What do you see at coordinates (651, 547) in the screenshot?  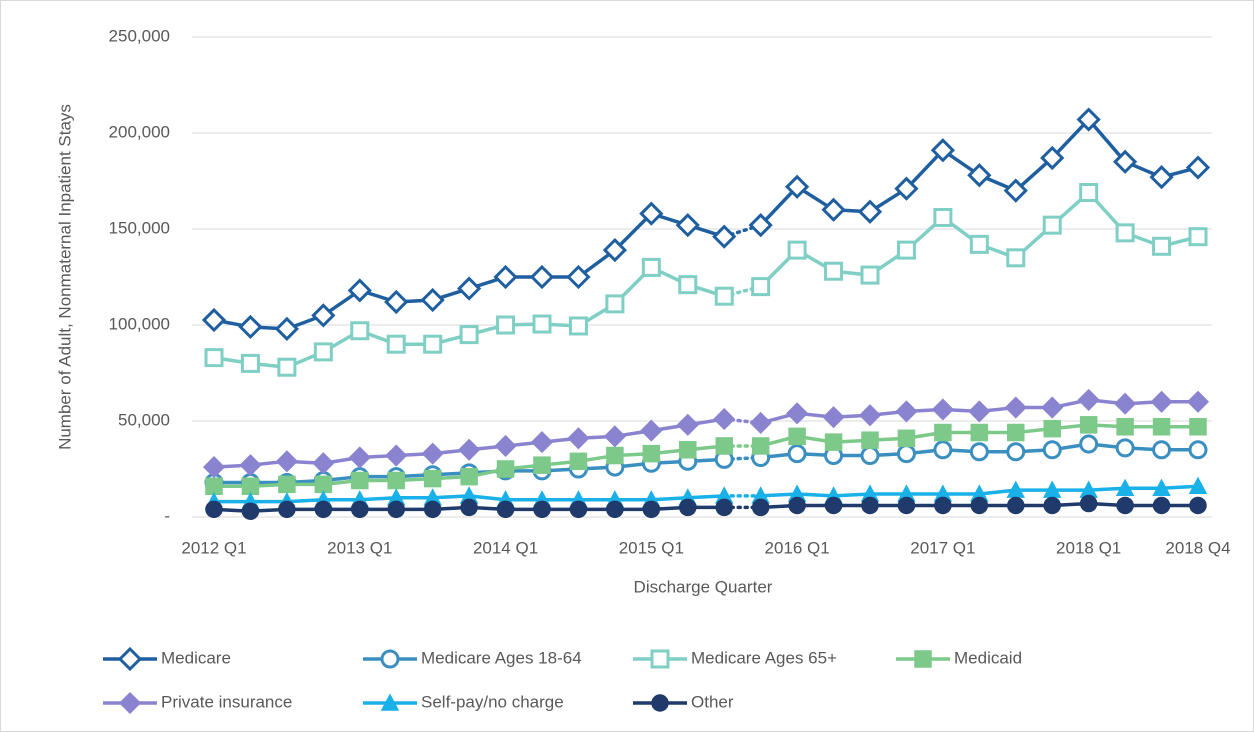 I see `x-tick-label: 2015 Q1` at bounding box center [651, 547].